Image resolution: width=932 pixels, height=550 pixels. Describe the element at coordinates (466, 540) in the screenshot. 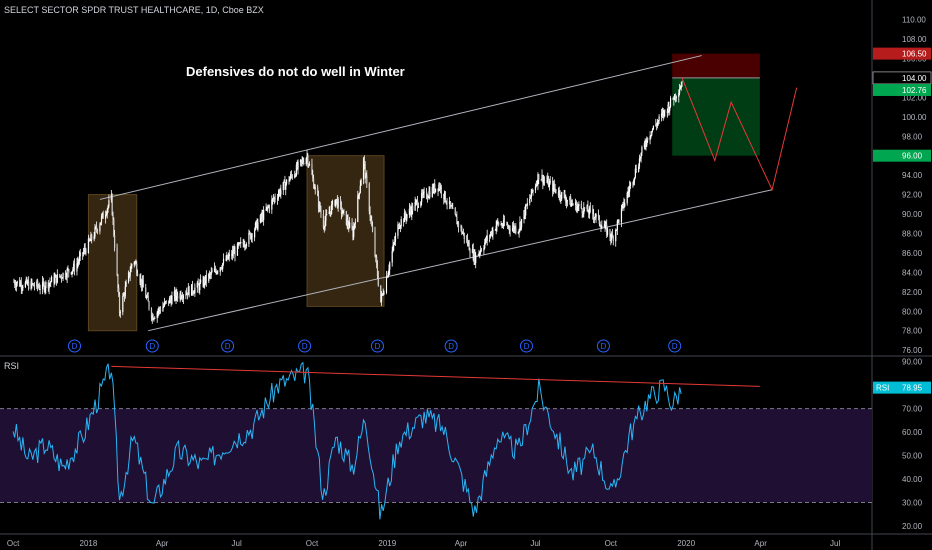

I see `time-axis: Oct 2018 Apr Jul Oct 2019 Apr Jul Oct 2020 Apr Jul` at that location.